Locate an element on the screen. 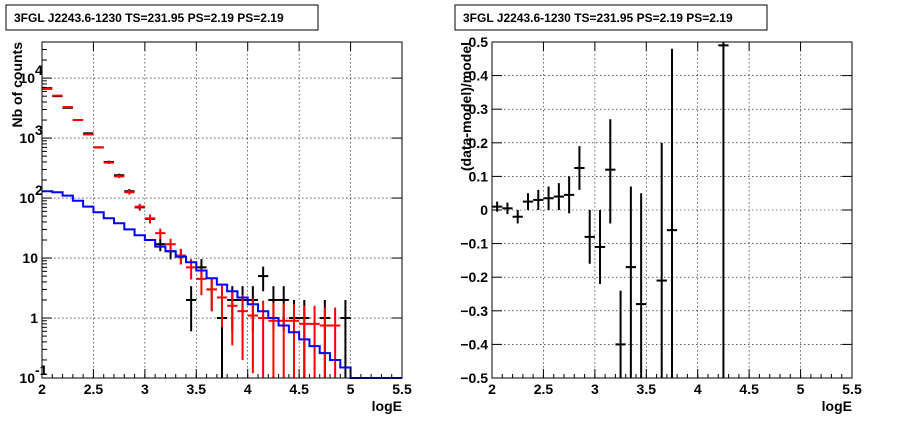  counts-x-axis-title: logE is located at coordinates (387, 406).